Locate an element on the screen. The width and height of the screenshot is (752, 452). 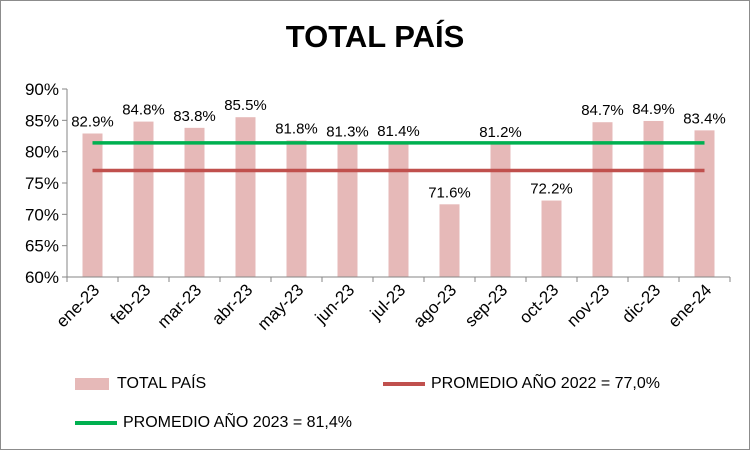
data-label-sep-23: 81.2% is located at coordinates (500, 132).